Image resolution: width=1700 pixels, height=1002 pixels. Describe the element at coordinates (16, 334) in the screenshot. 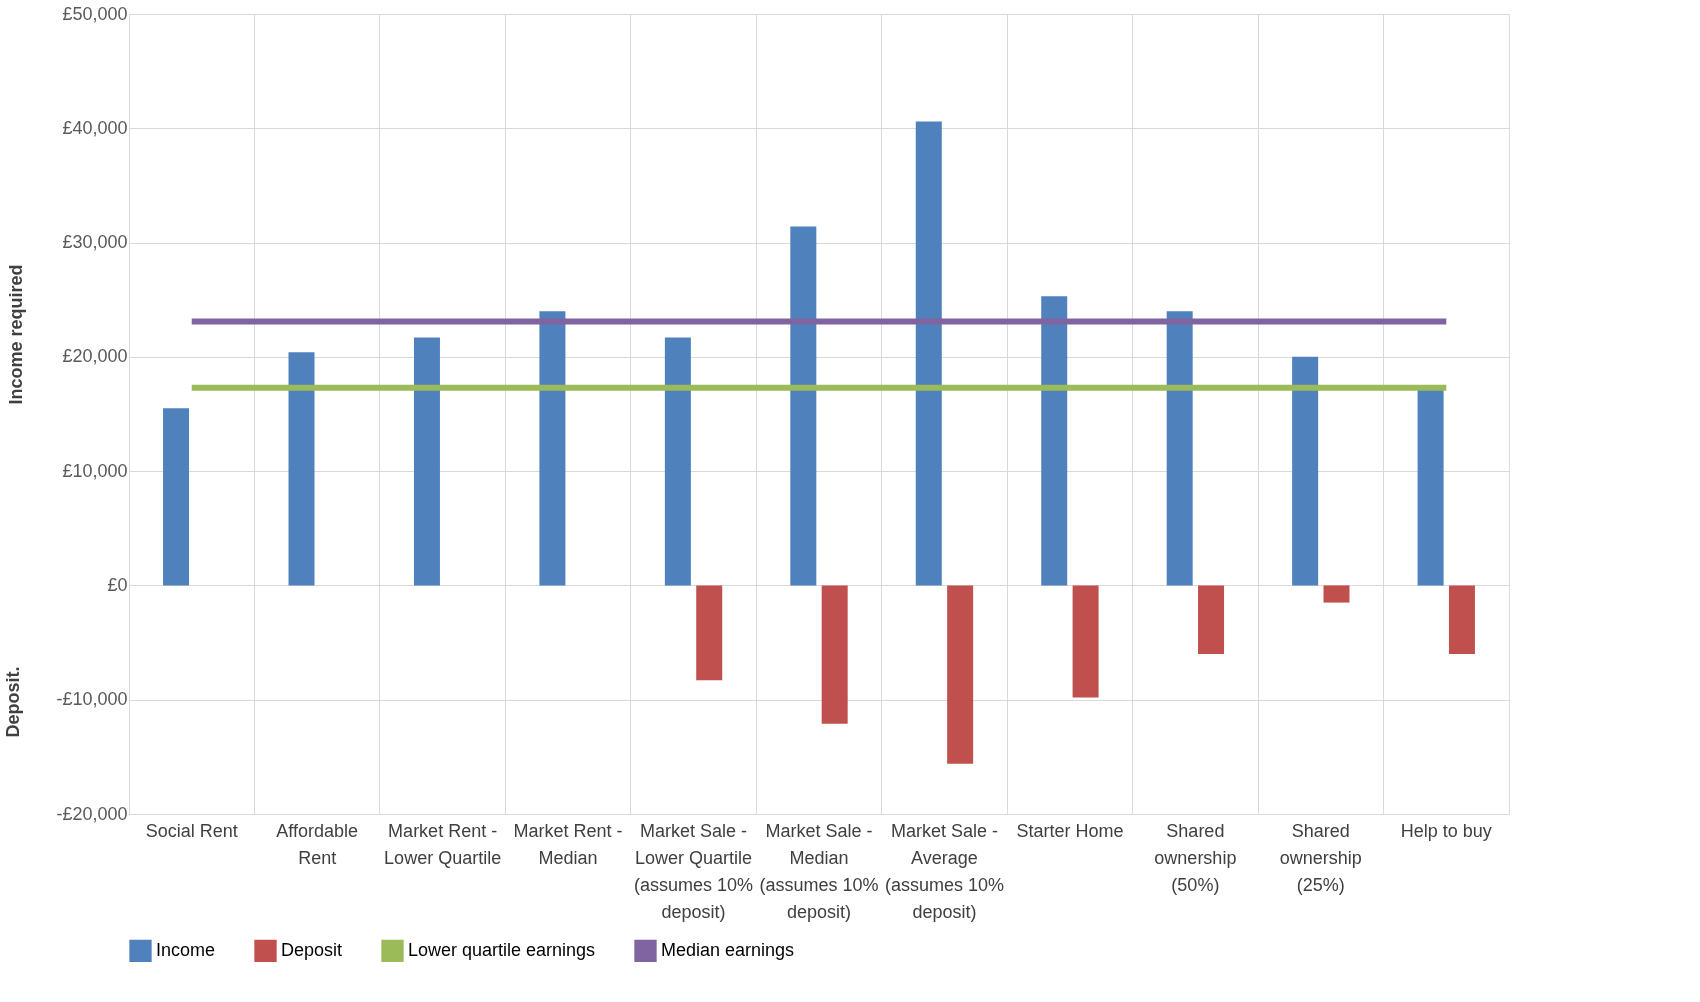

I see `y-axis-title: Income required` at that location.